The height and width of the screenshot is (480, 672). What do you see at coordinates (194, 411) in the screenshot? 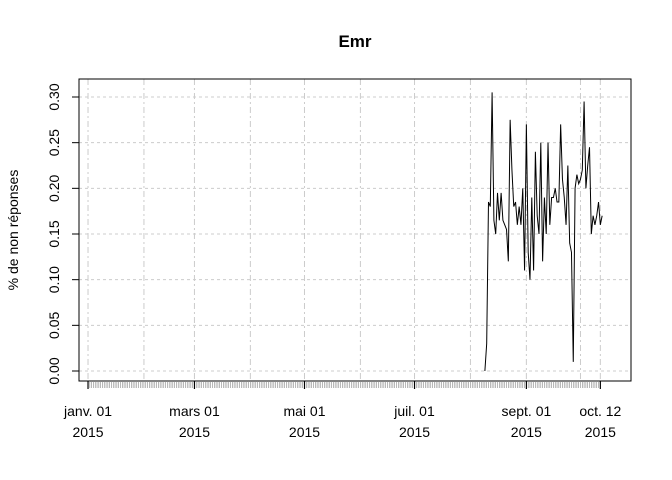
I see `x-tick-label: mars 01` at bounding box center [194, 411].